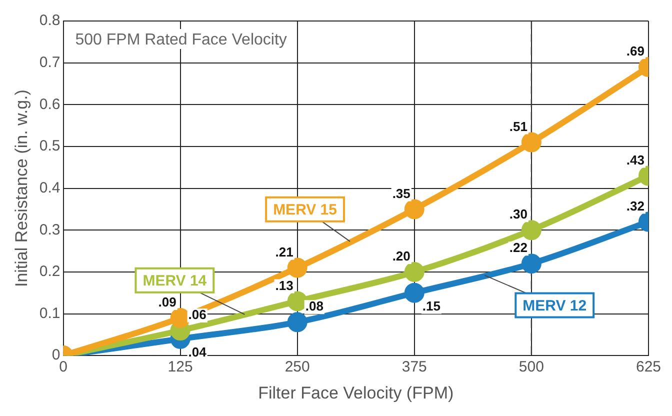 This screenshot has height=416, width=672. I want to click on data-label: .21, so click(284, 252).